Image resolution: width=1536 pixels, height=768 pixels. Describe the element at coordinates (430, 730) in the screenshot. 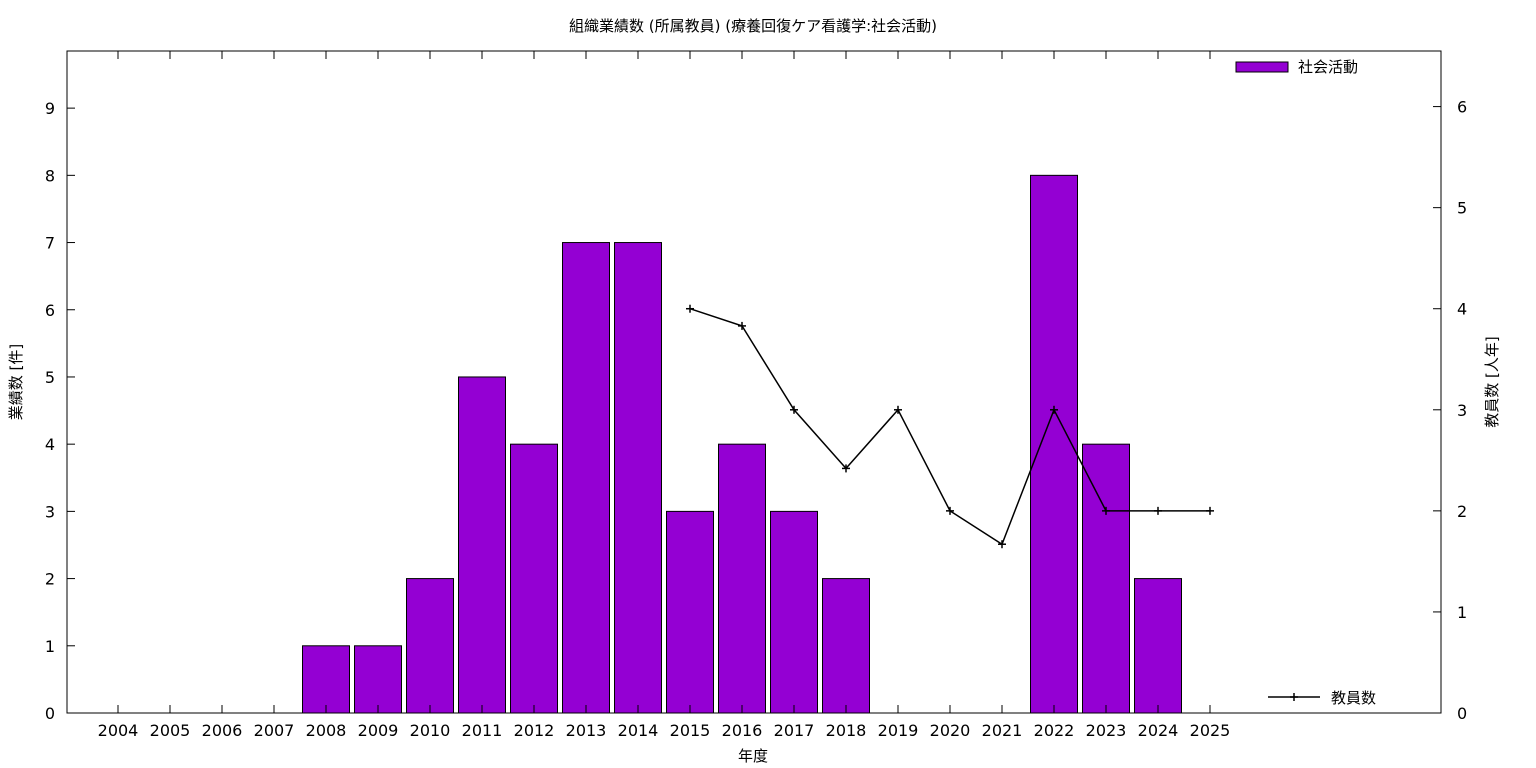

I see `x-tick-label: 2010` at that location.